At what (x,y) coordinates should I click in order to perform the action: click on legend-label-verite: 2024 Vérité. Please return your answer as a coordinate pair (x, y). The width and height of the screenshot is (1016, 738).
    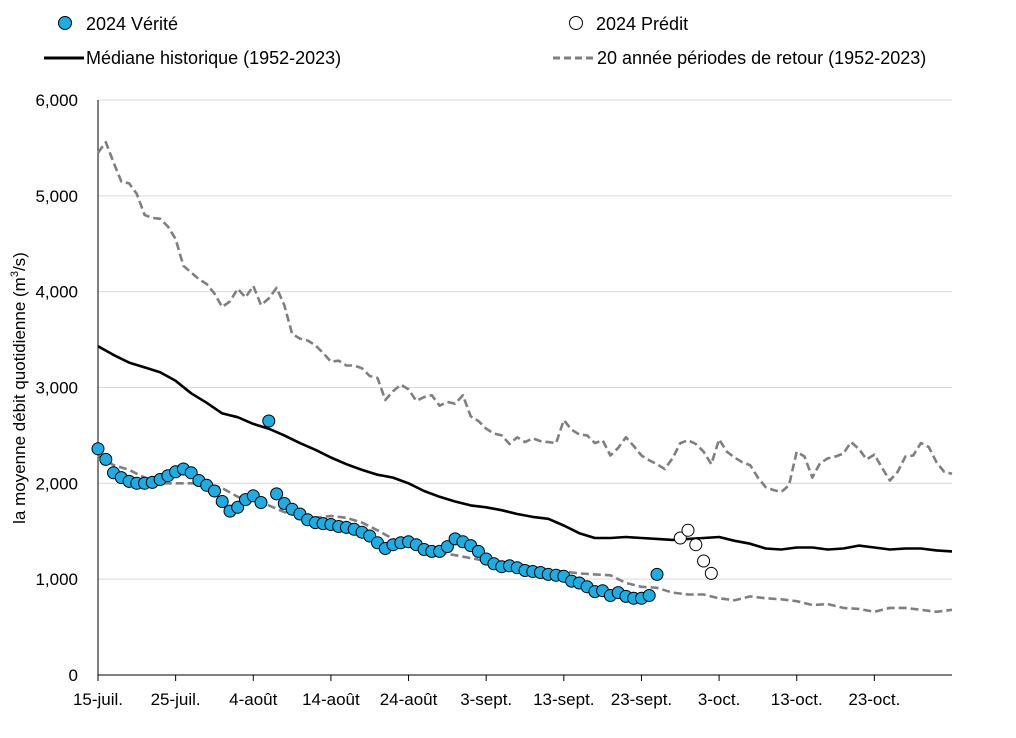
    Looking at the image, I should click on (132, 24).